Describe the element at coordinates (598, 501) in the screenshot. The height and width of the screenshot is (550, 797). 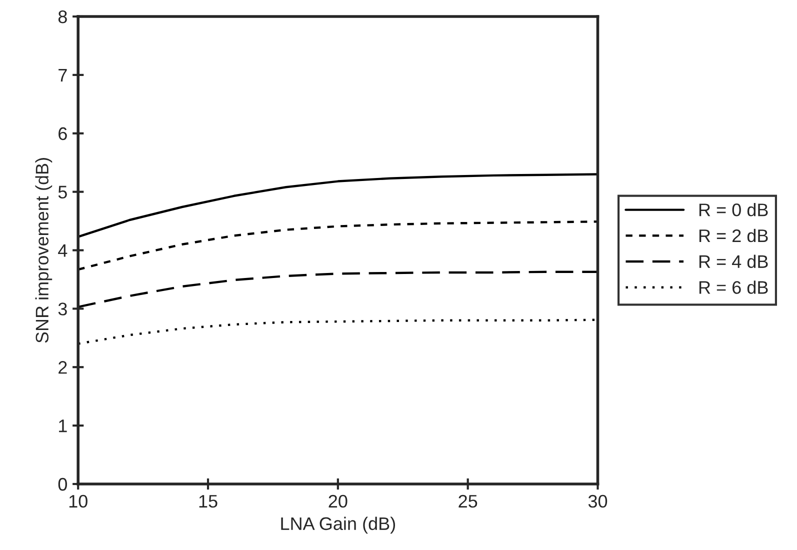
I see `x-tick-label: 30` at that location.